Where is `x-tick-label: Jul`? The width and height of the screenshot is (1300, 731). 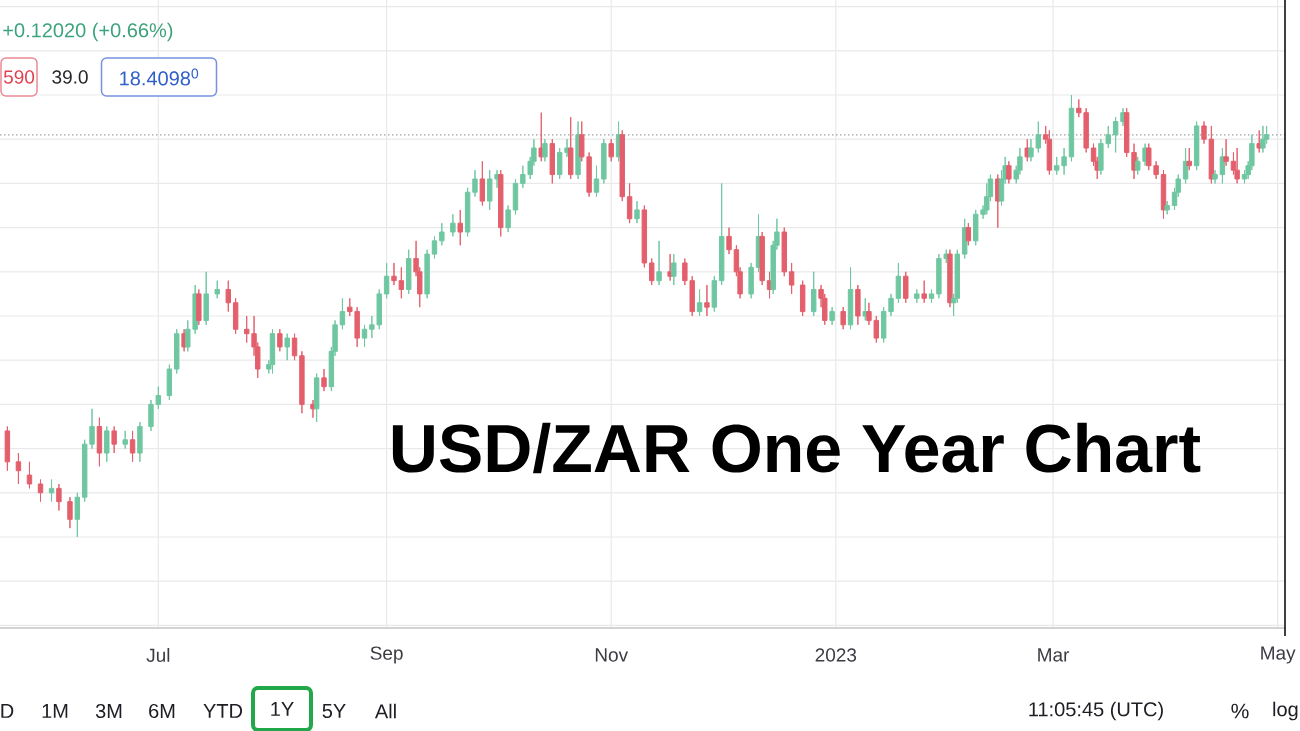 x-tick-label: Jul is located at coordinates (158, 655).